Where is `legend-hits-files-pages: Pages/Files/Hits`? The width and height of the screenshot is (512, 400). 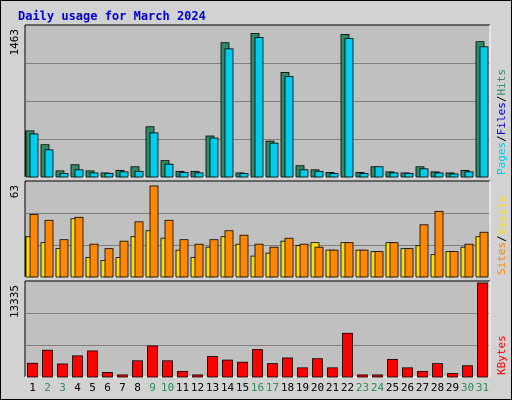
legend-hits-files-pages: Pages/Files/Hits is located at coordinates (501, 122).